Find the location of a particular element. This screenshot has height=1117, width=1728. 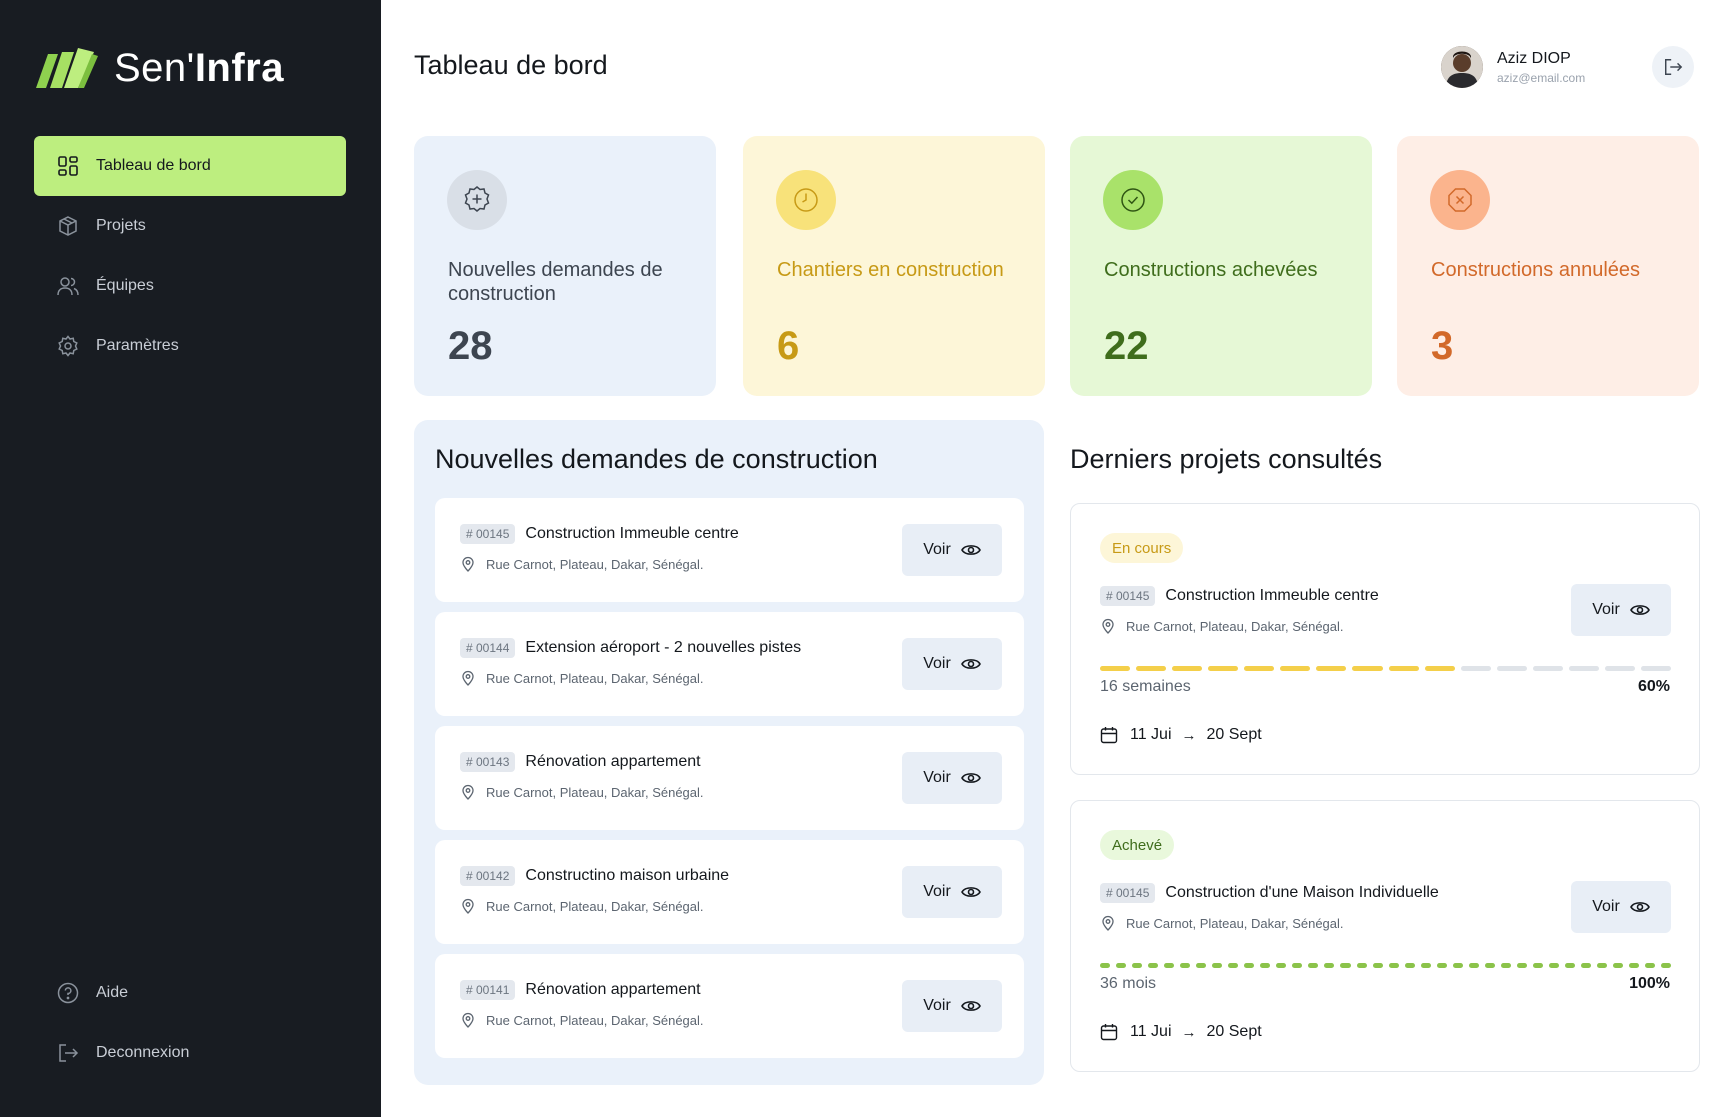

clock-icon is located at coordinates (806, 200).